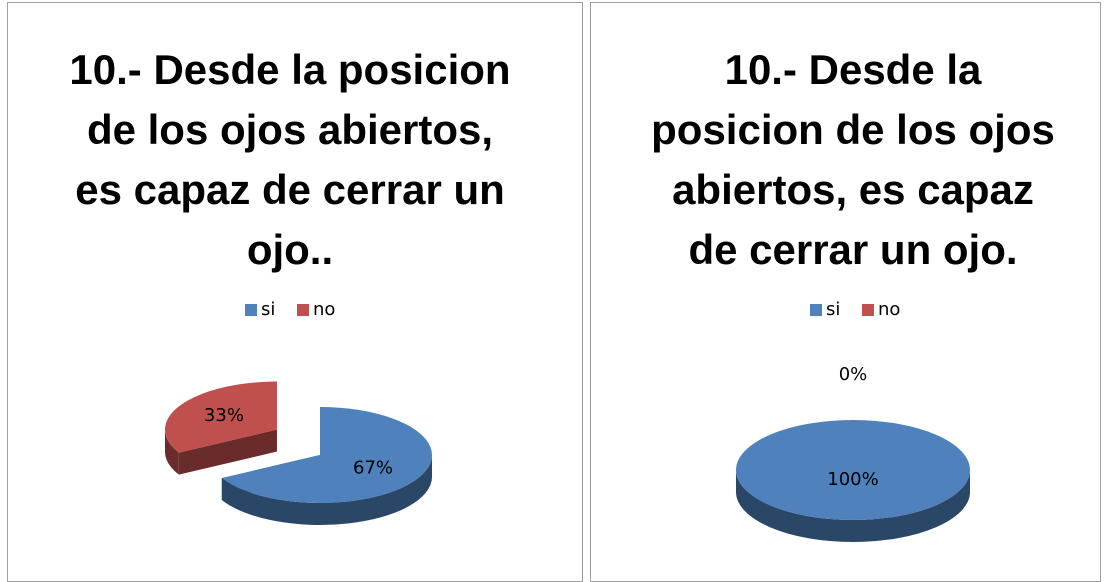  What do you see at coordinates (853, 374) in the screenshot?
I see `data-label: 0%` at bounding box center [853, 374].